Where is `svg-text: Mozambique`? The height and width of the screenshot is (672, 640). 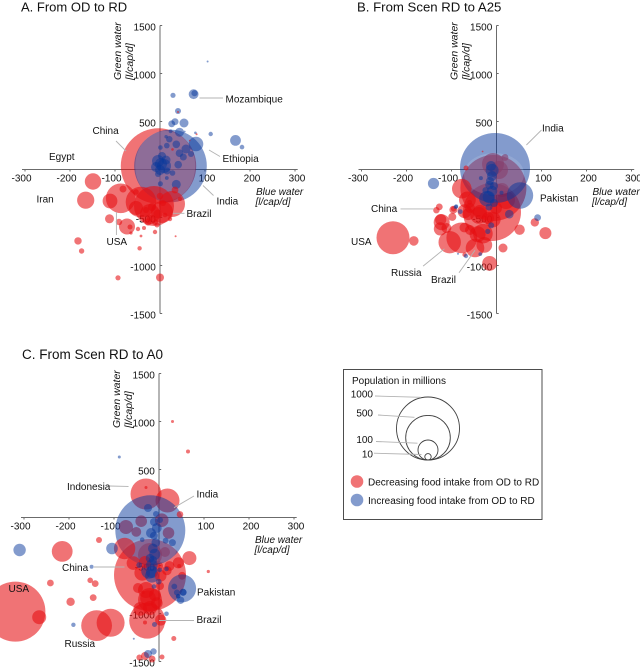
svg-text: Mozambique is located at coordinates (255, 99).